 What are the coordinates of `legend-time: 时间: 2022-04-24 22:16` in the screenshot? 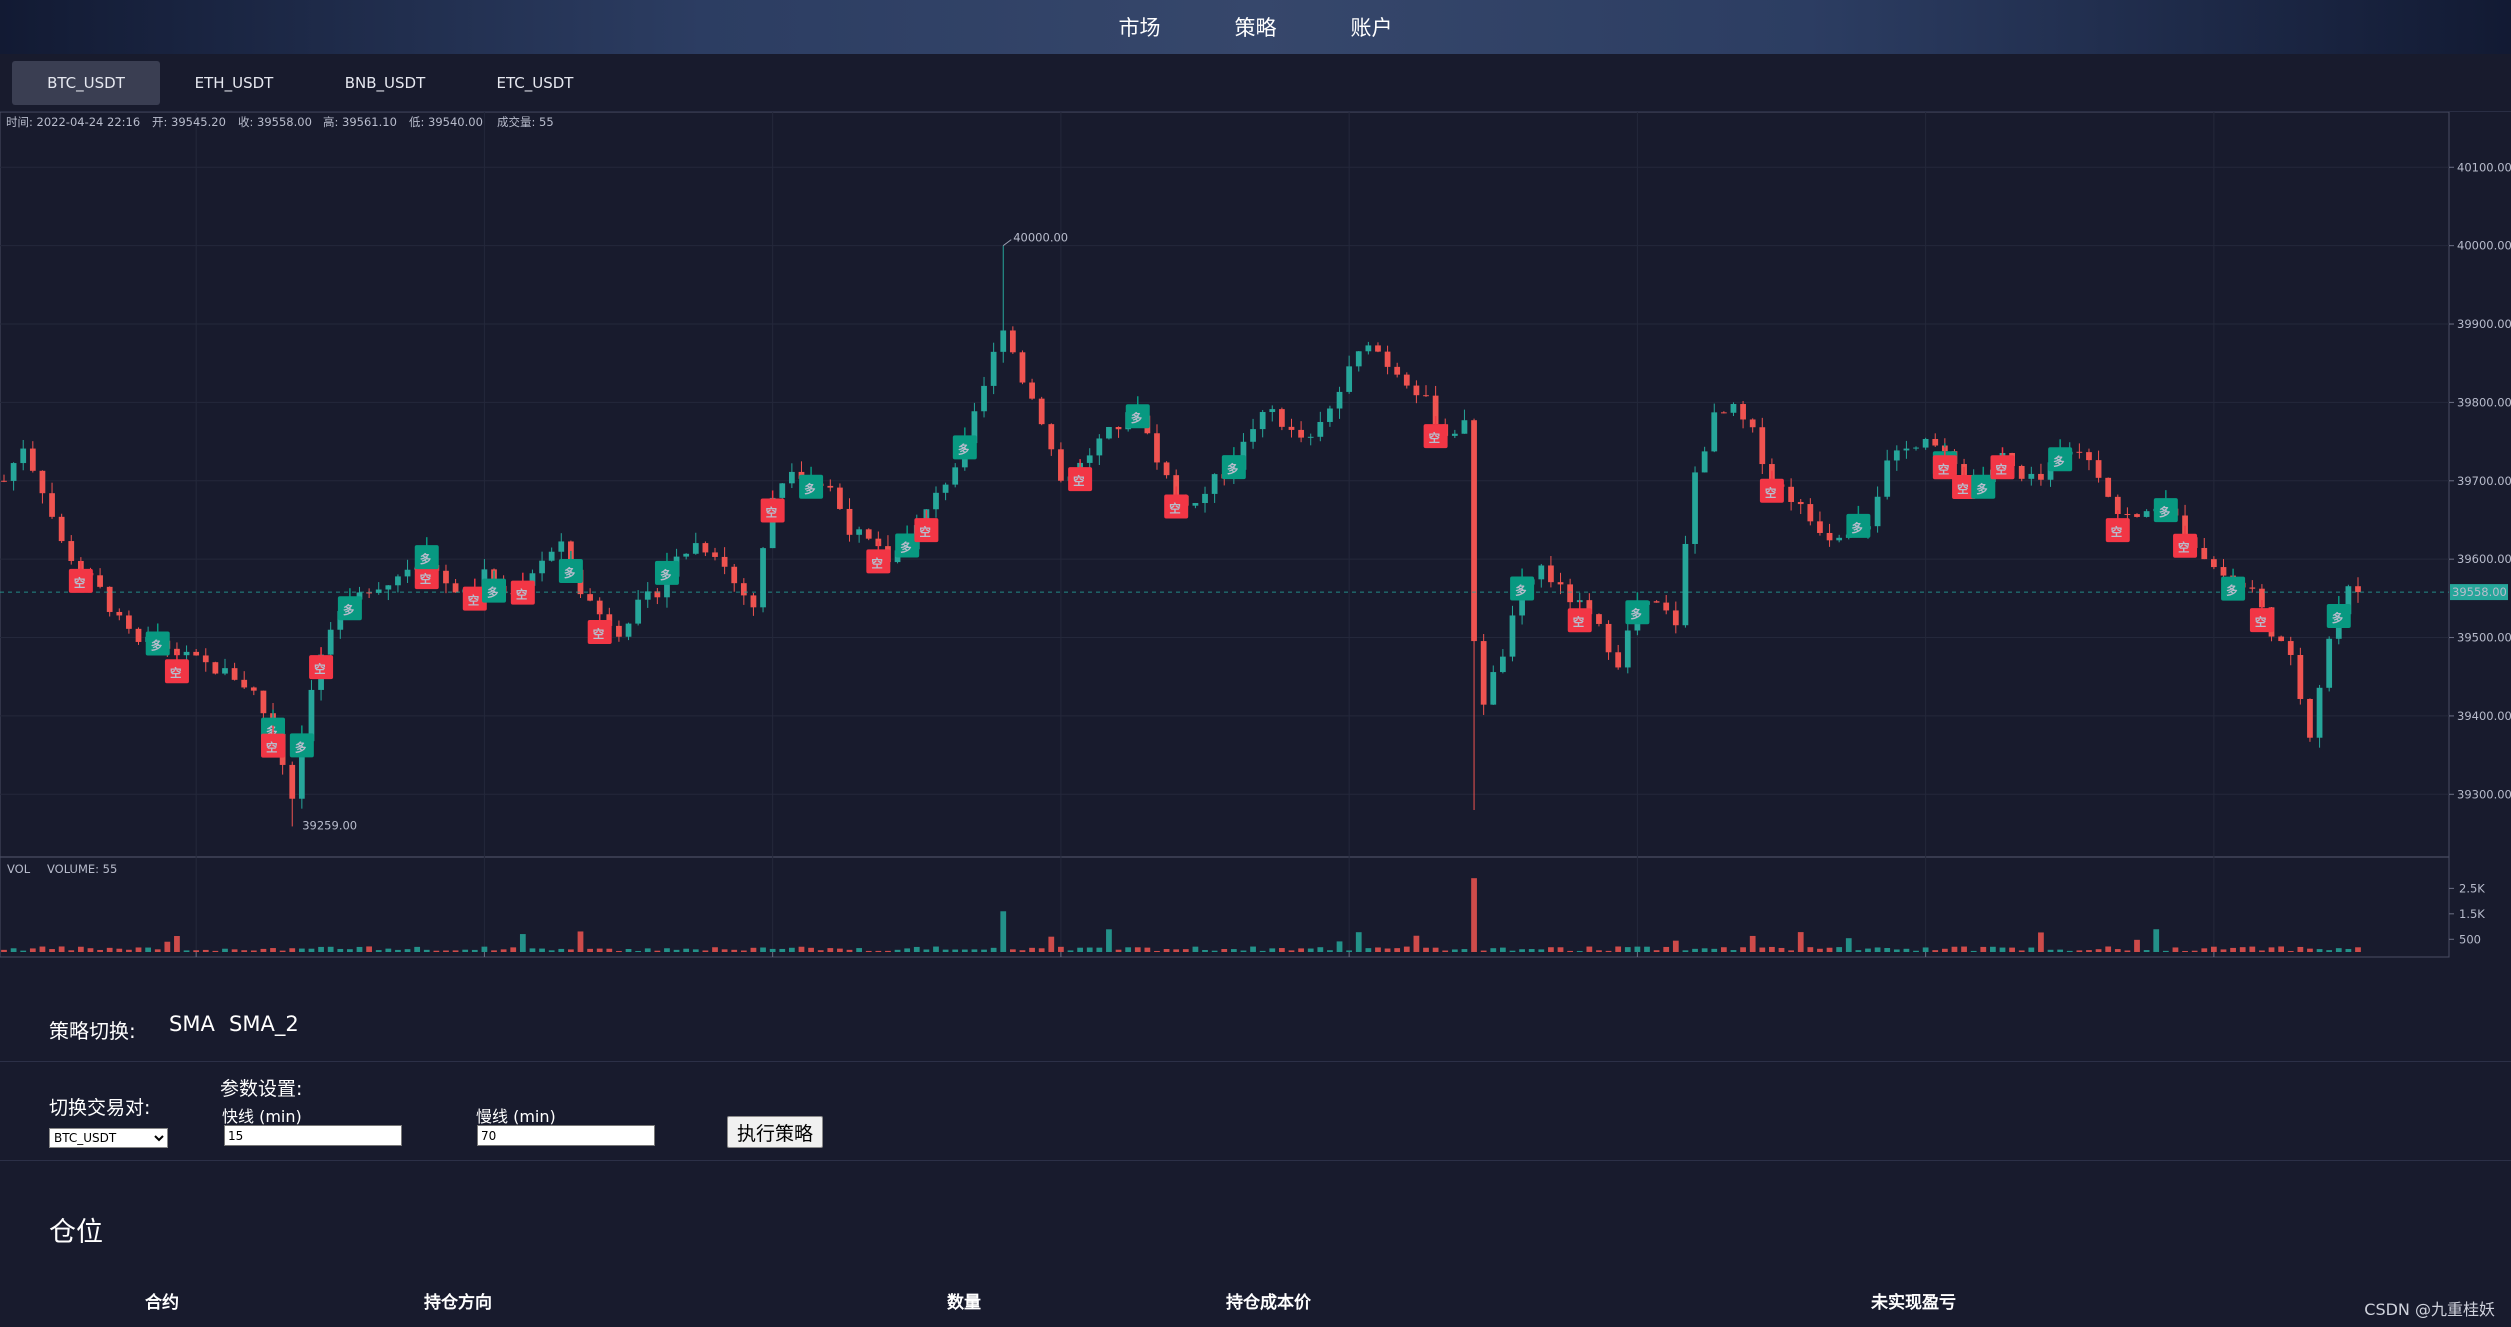 It's located at (73, 122).